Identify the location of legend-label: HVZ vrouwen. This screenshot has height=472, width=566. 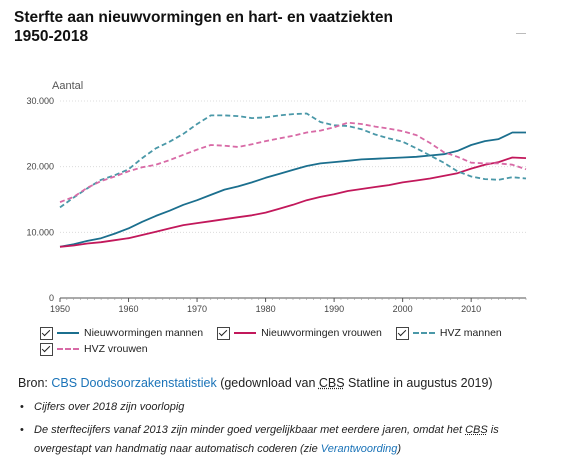
(116, 349).